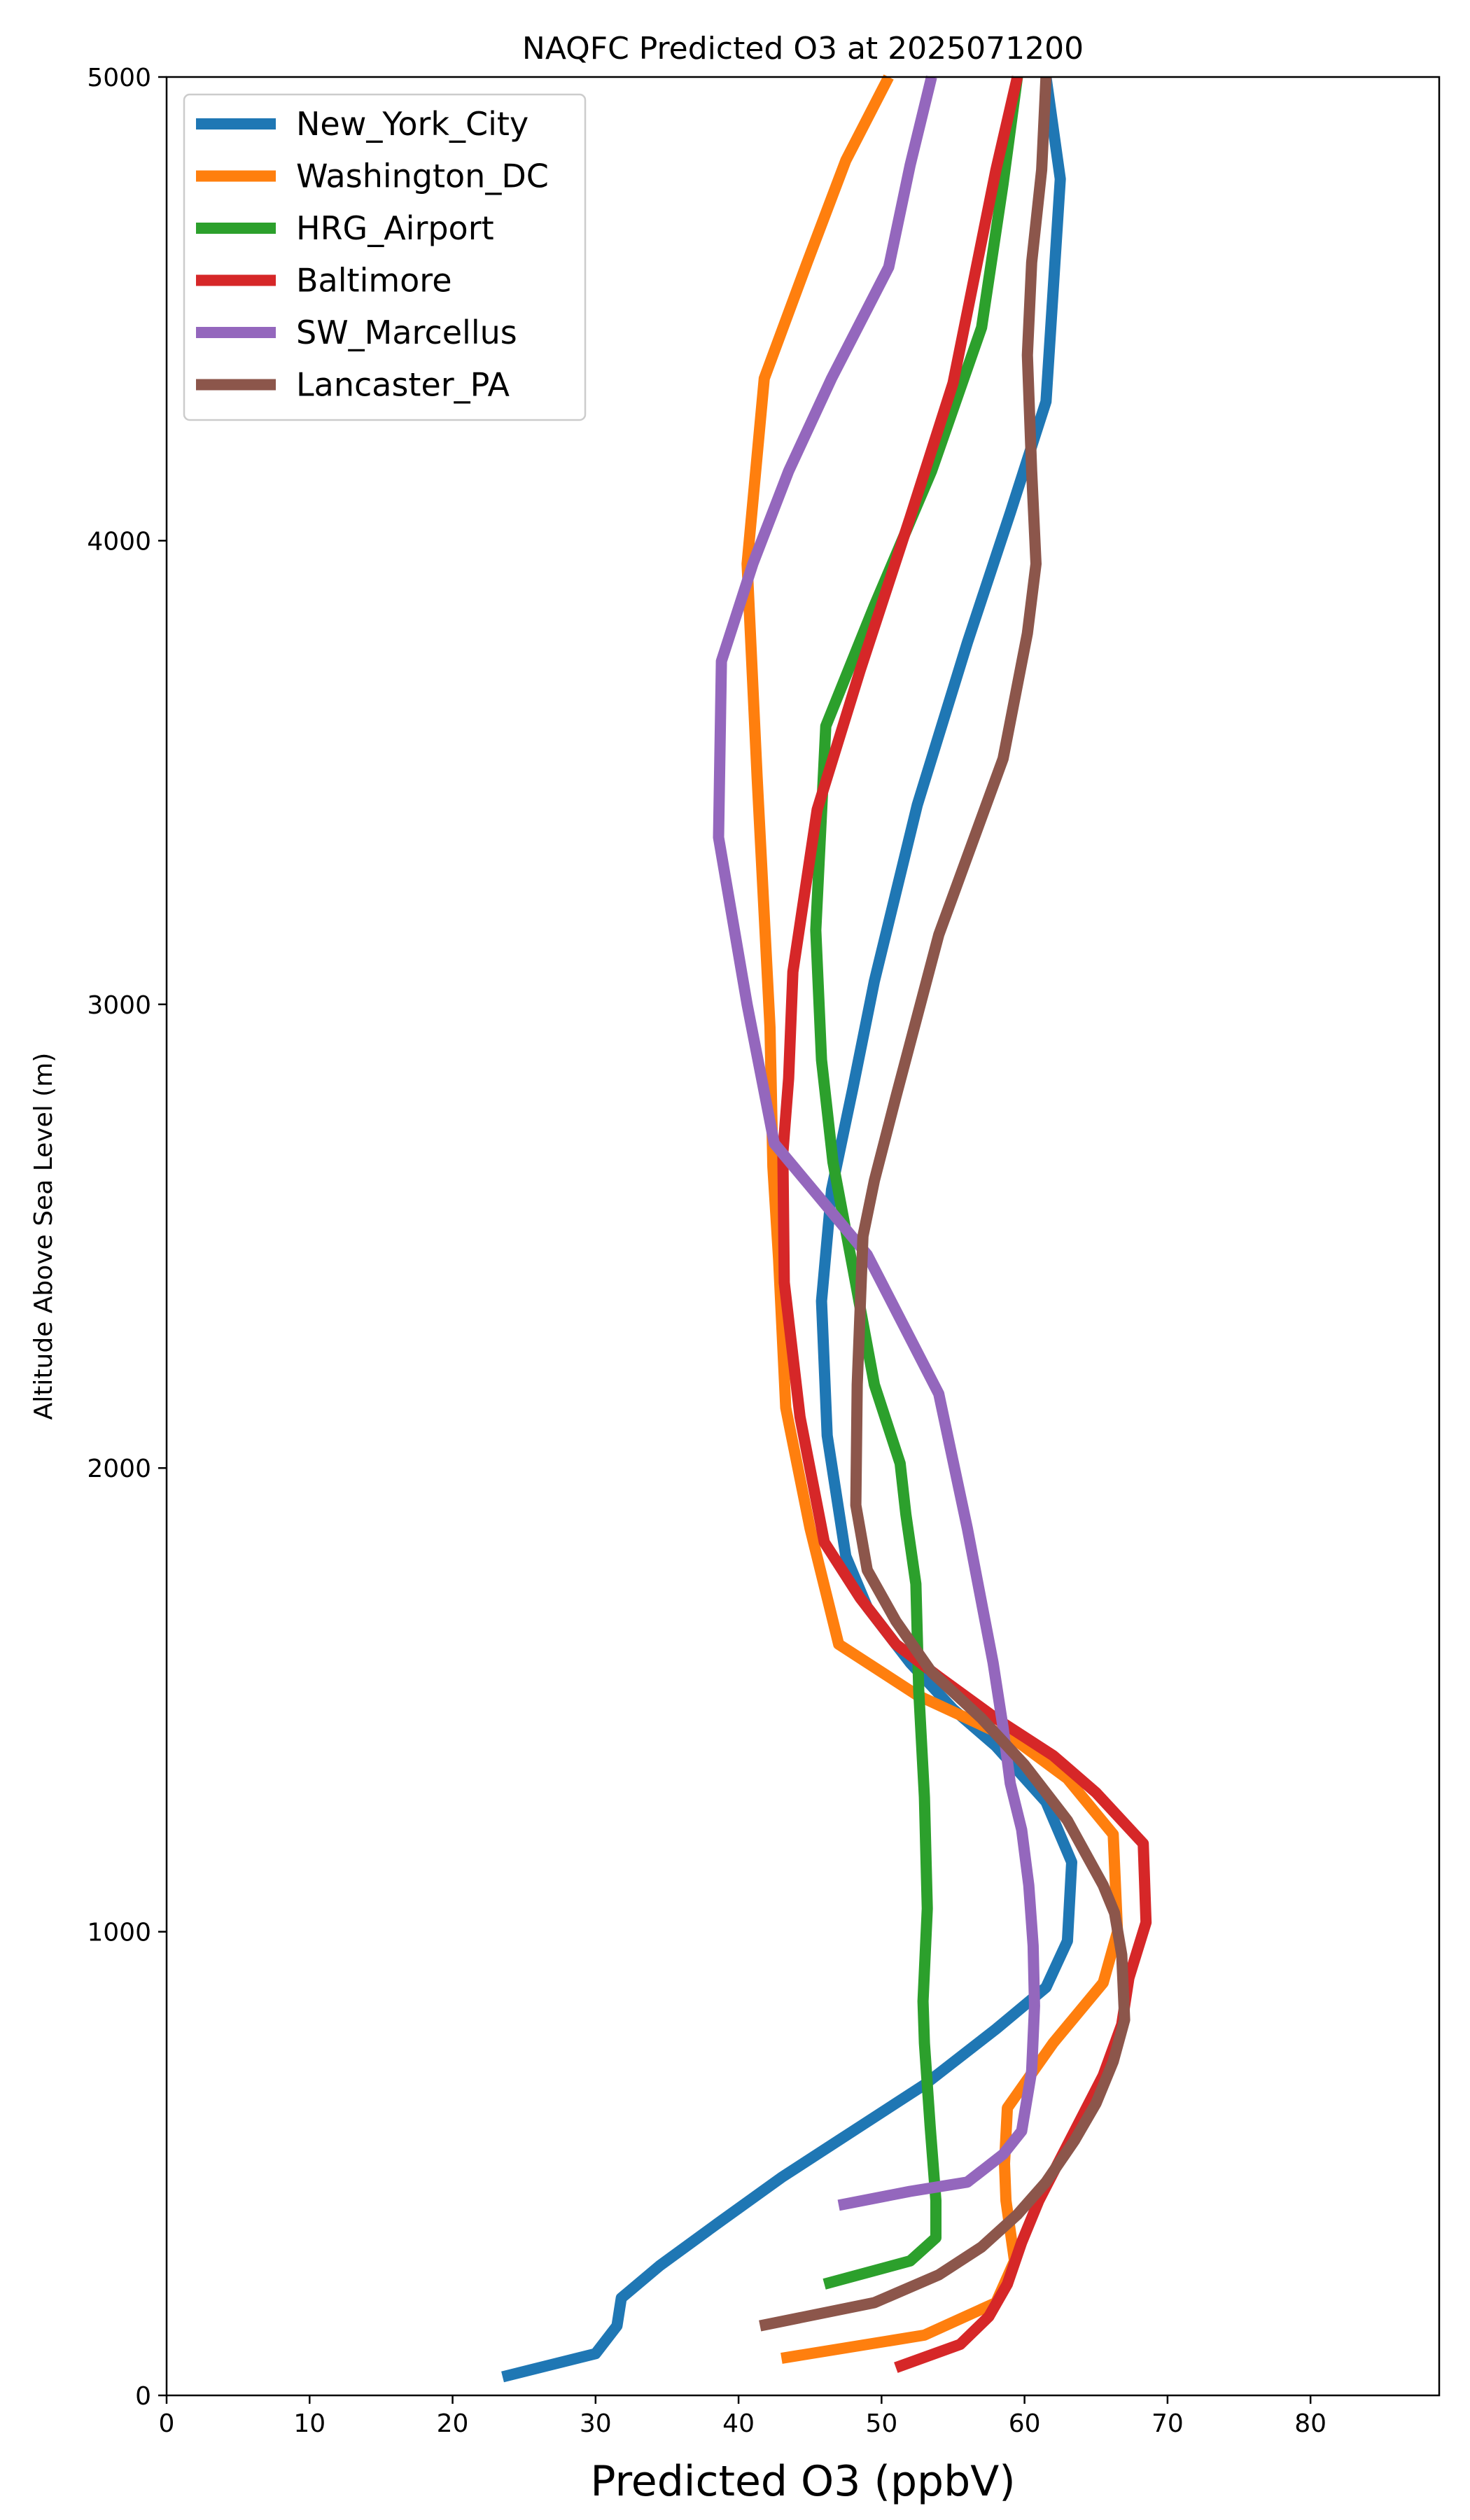  What do you see at coordinates (374, 281) in the screenshot?
I see `legend-label-baltimore: Baltimore` at bounding box center [374, 281].